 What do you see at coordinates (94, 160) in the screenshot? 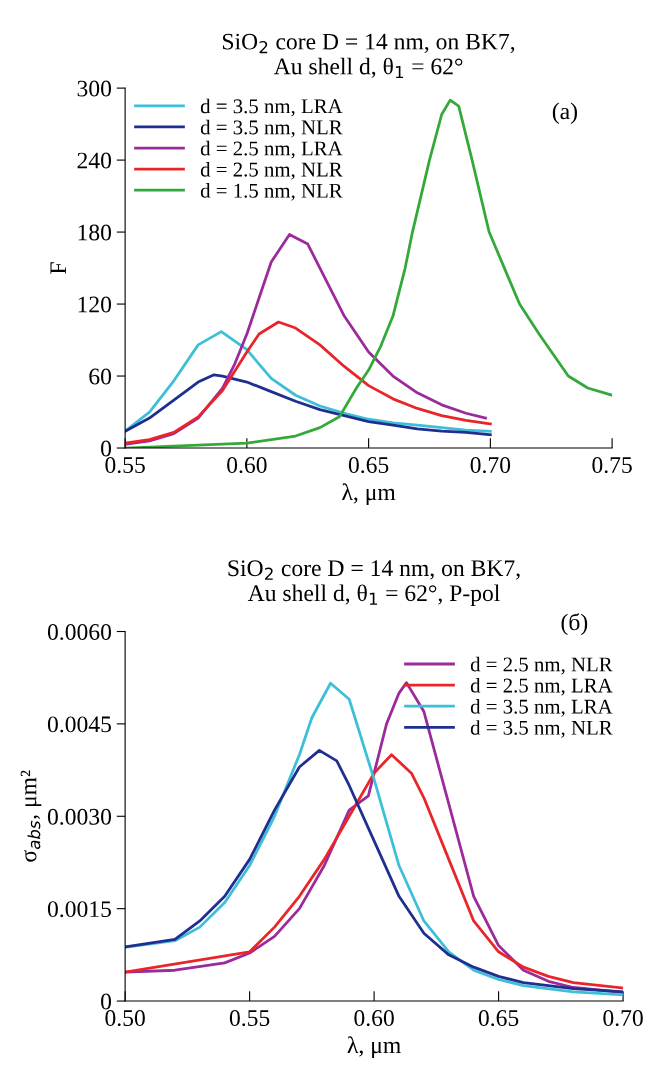
I see `y-tick-label: 240` at bounding box center [94, 160].